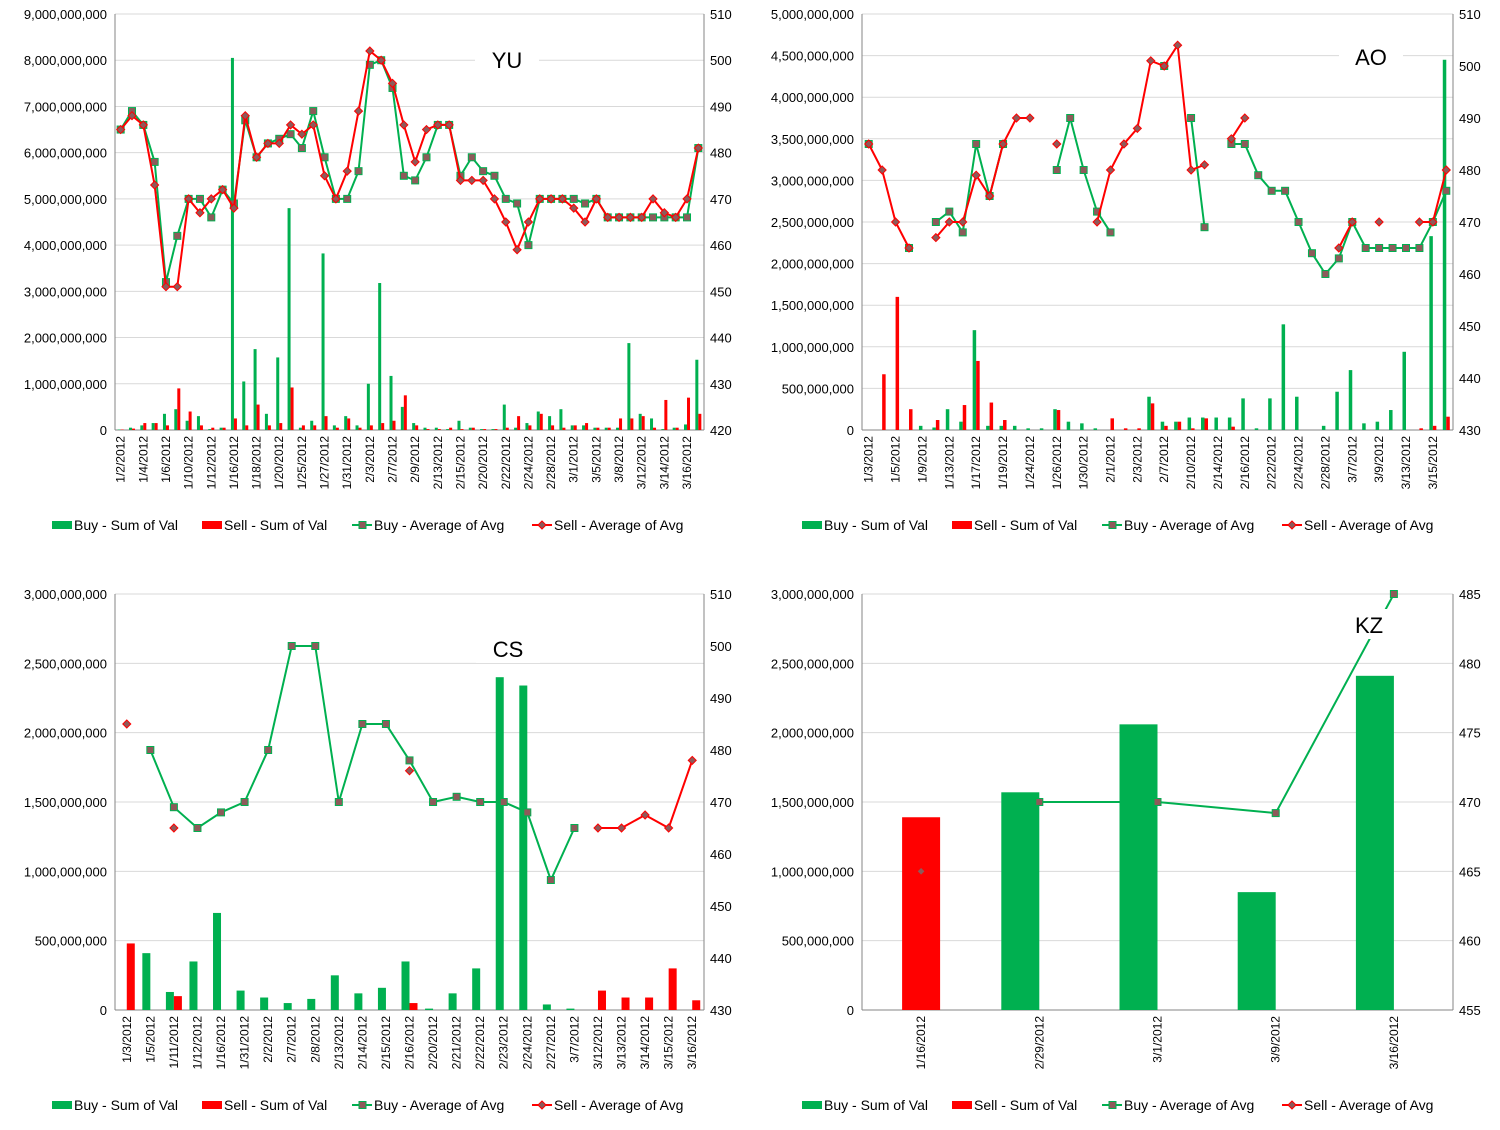 The image size is (1500, 1130). Describe the element at coordinates (1057, 463) in the screenshot. I see `x-axis-tick-label: 1/26/2012` at that location.